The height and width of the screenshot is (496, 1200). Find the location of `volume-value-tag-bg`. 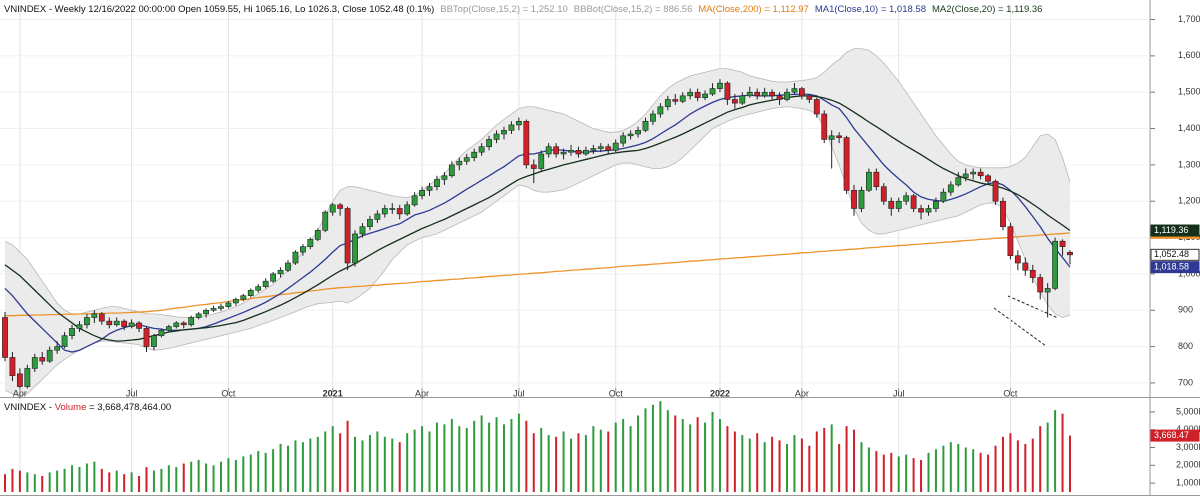

volume-value-tag-bg is located at coordinates (1175, 435).